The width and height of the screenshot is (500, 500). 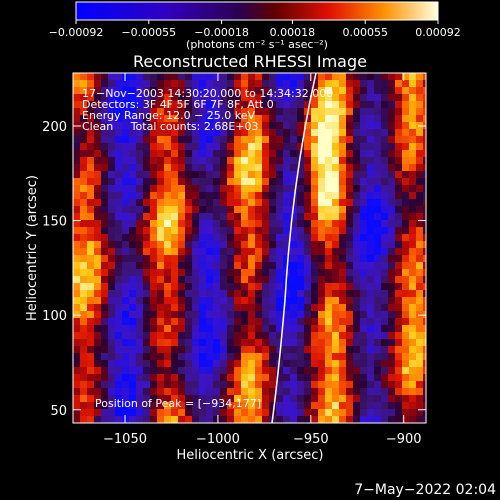 What do you see at coordinates (294, 248) in the screenshot?
I see `solar-limb-arc` at bounding box center [294, 248].